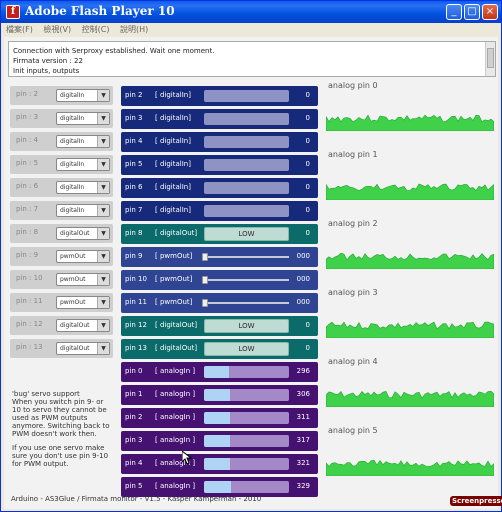 The image size is (502, 512). I want to click on pin-row-pwmOut: pin 11 [ pwmOut] 000, so click(219, 303).